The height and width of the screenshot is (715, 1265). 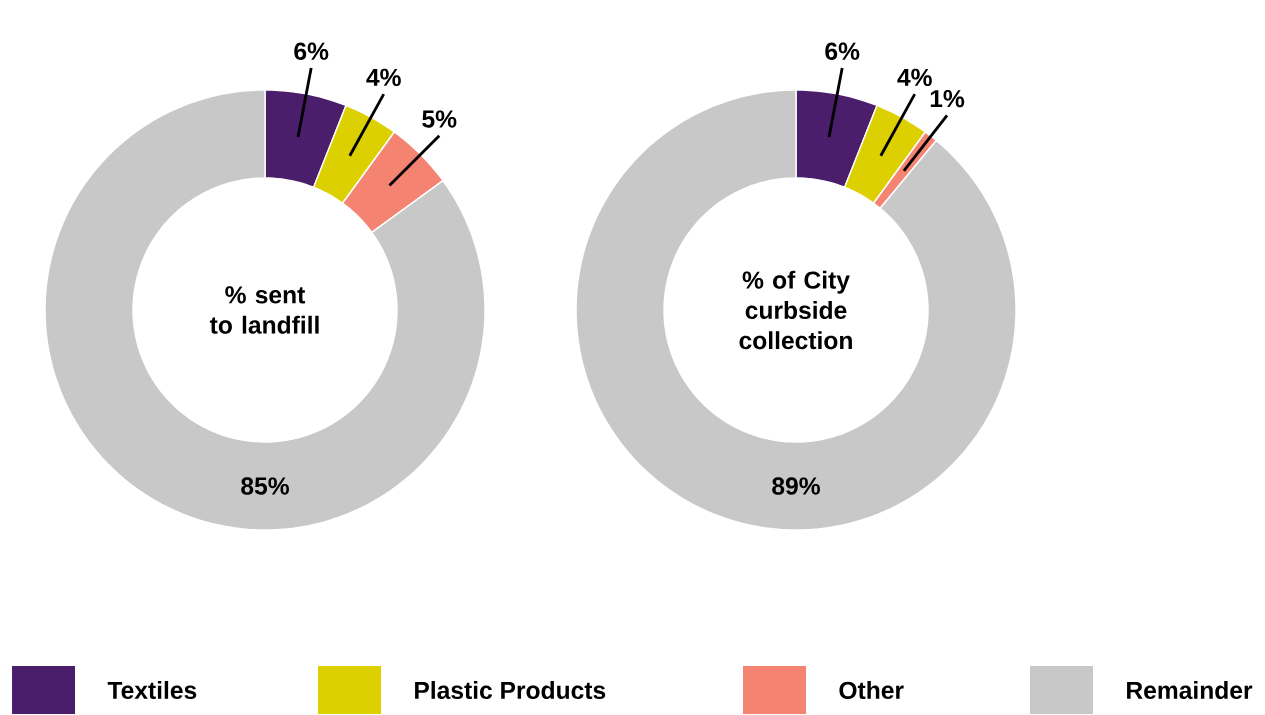 What do you see at coordinates (871, 690) in the screenshot?
I see `legend-label: Other` at bounding box center [871, 690].